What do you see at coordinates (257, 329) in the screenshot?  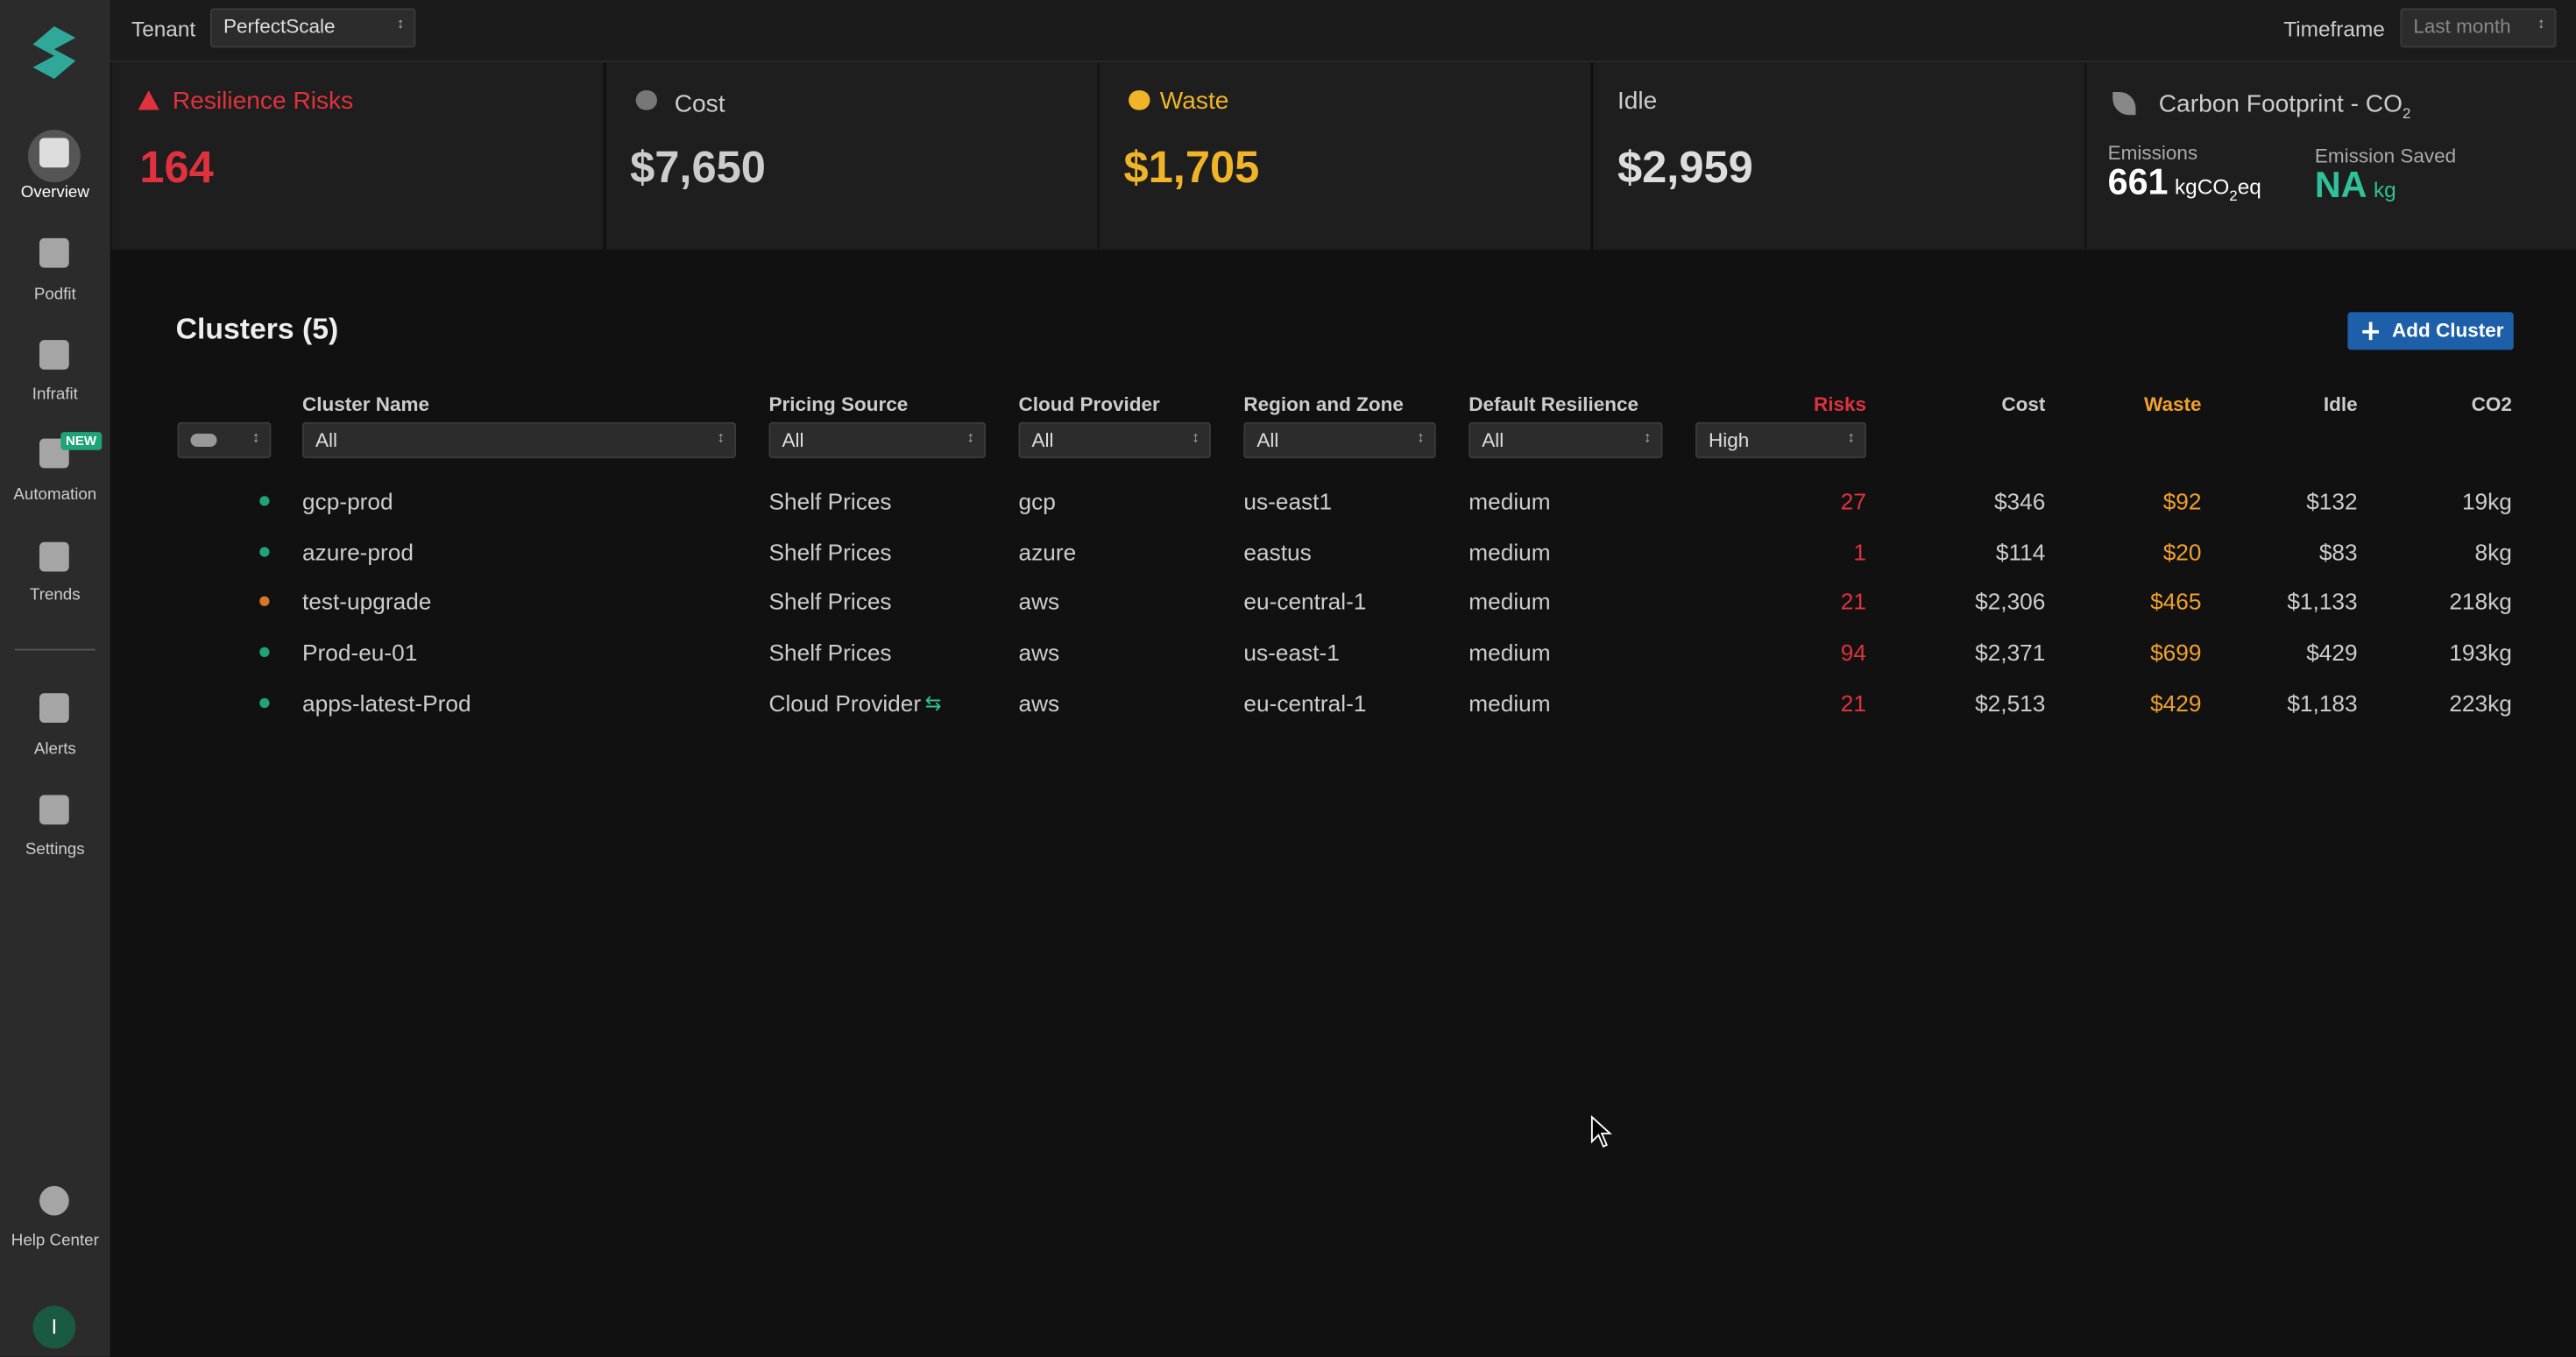 I see `clusters-title: Clusters (5)` at bounding box center [257, 329].